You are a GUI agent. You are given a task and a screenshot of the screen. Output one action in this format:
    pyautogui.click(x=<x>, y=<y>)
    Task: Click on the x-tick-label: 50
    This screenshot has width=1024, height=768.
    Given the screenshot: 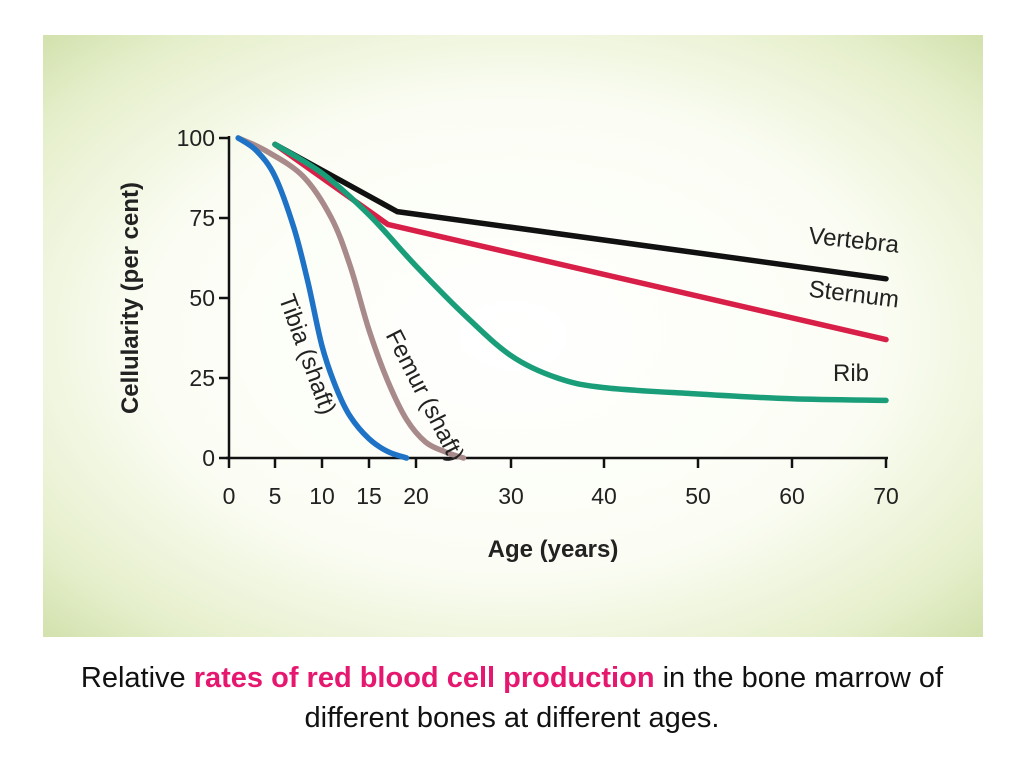 What is the action you would take?
    pyautogui.click(x=698, y=496)
    